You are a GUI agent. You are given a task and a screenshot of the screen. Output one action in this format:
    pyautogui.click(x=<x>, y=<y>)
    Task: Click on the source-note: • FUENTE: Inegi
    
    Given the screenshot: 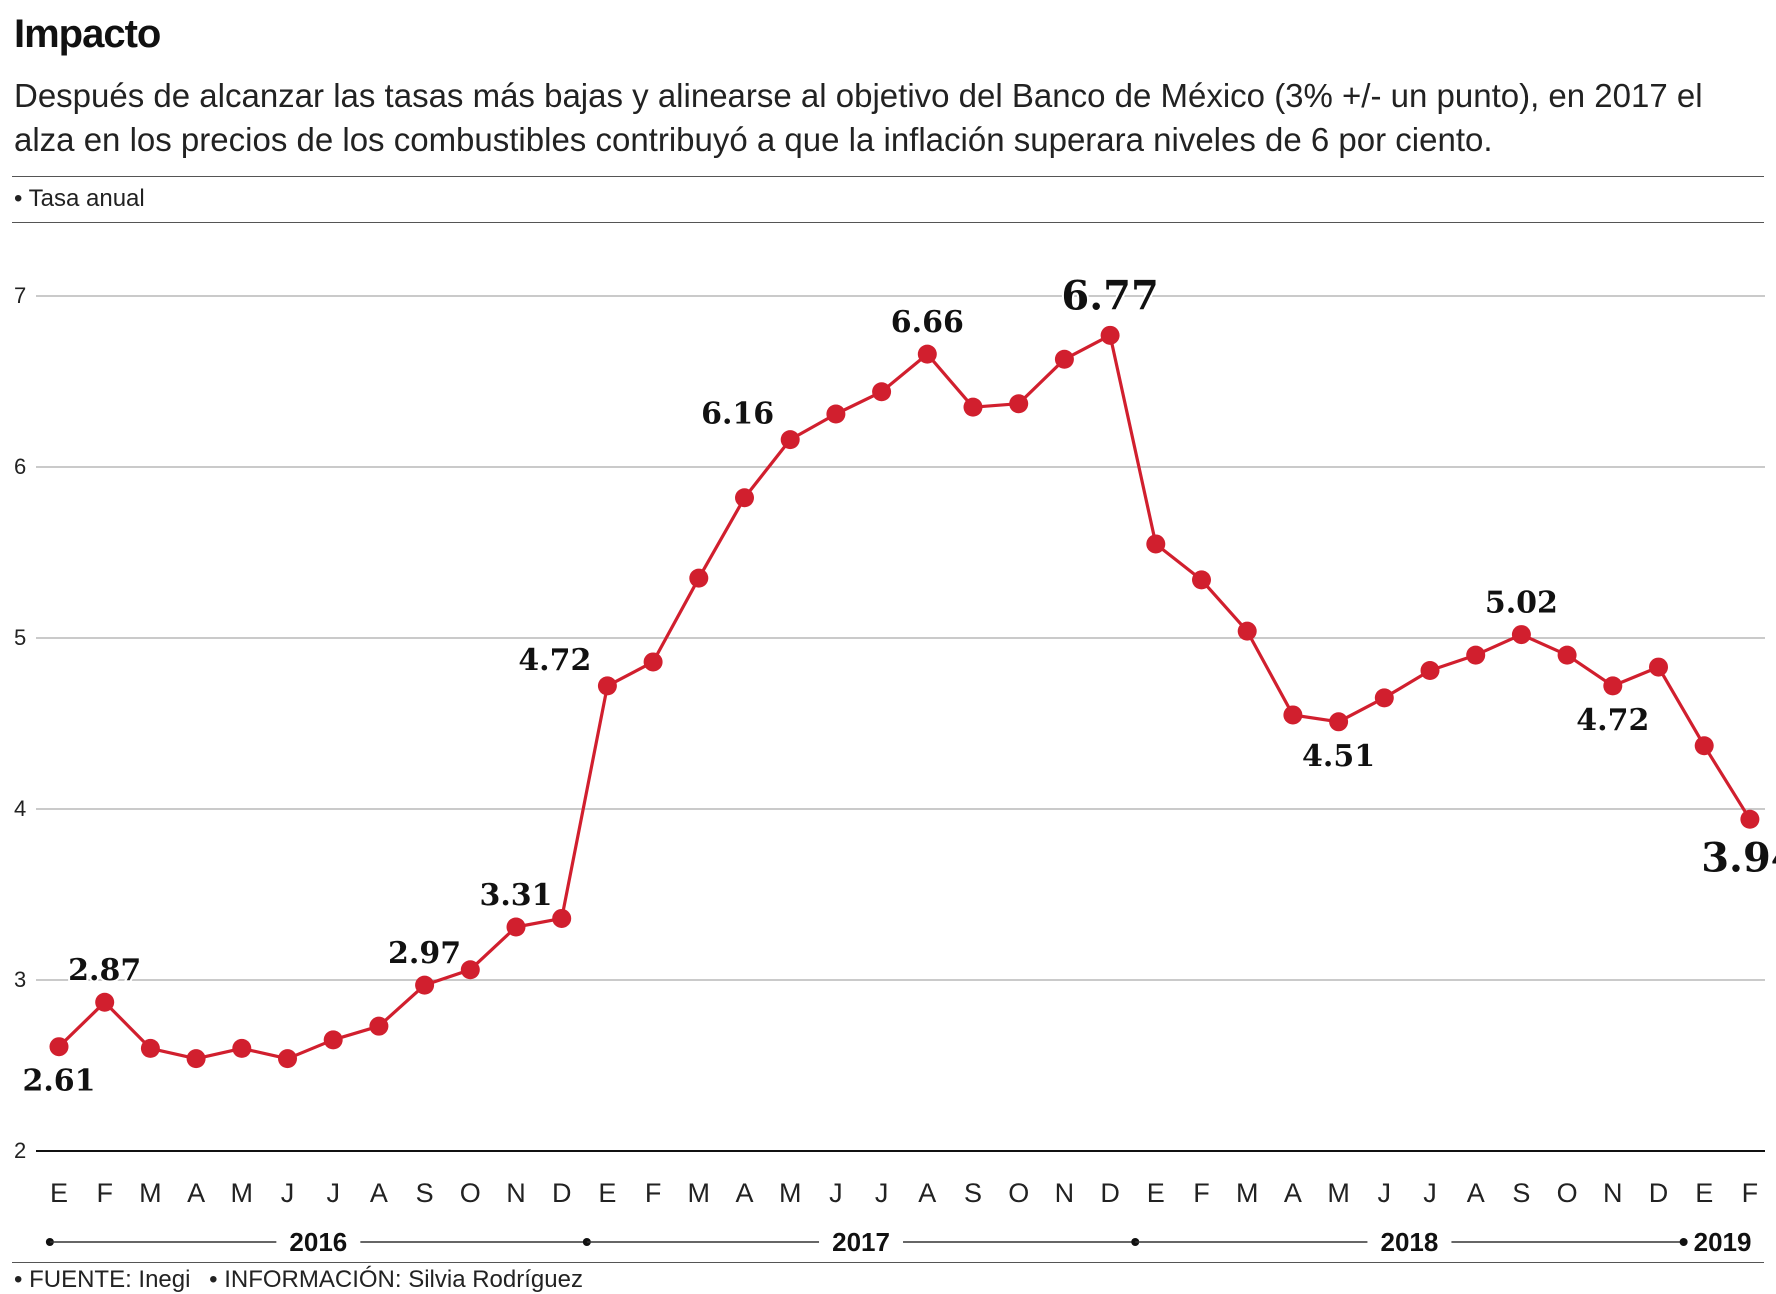 What is the action you would take?
    pyautogui.click(x=102, y=1279)
    